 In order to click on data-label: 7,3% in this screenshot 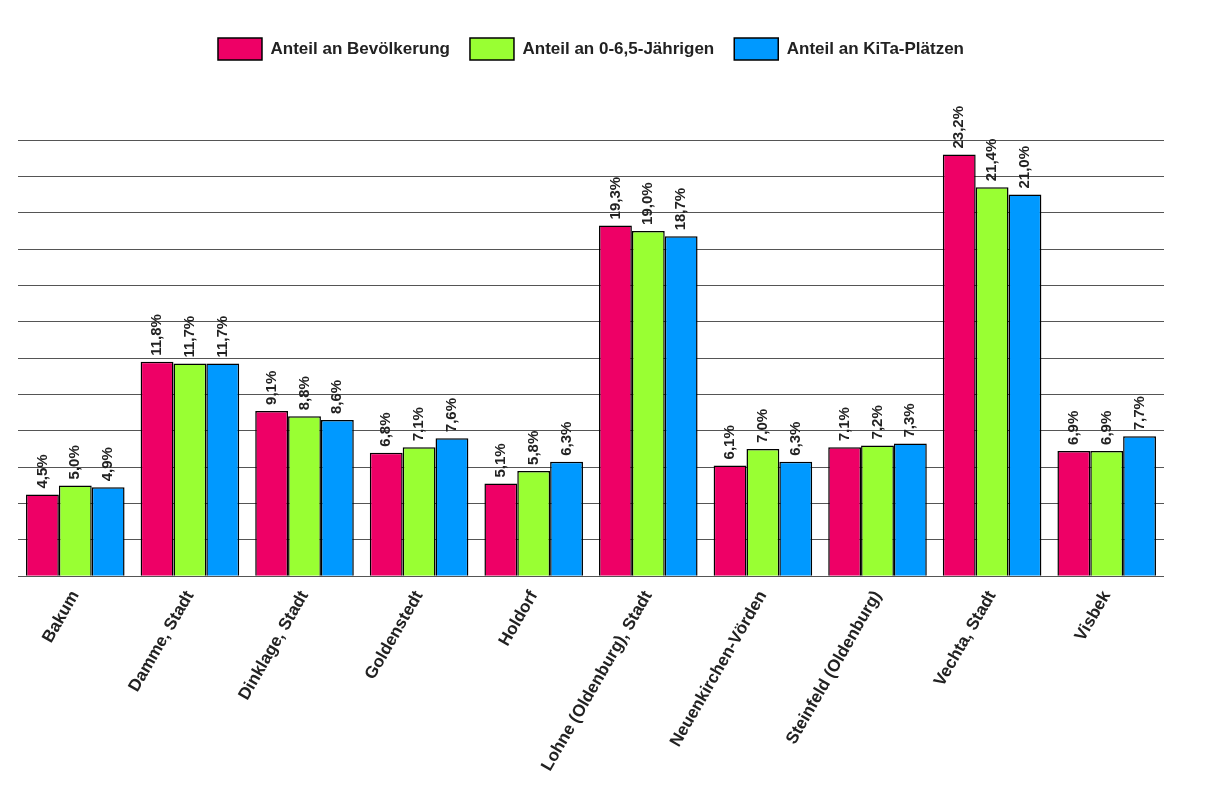, I will do `click(909, 420)`.